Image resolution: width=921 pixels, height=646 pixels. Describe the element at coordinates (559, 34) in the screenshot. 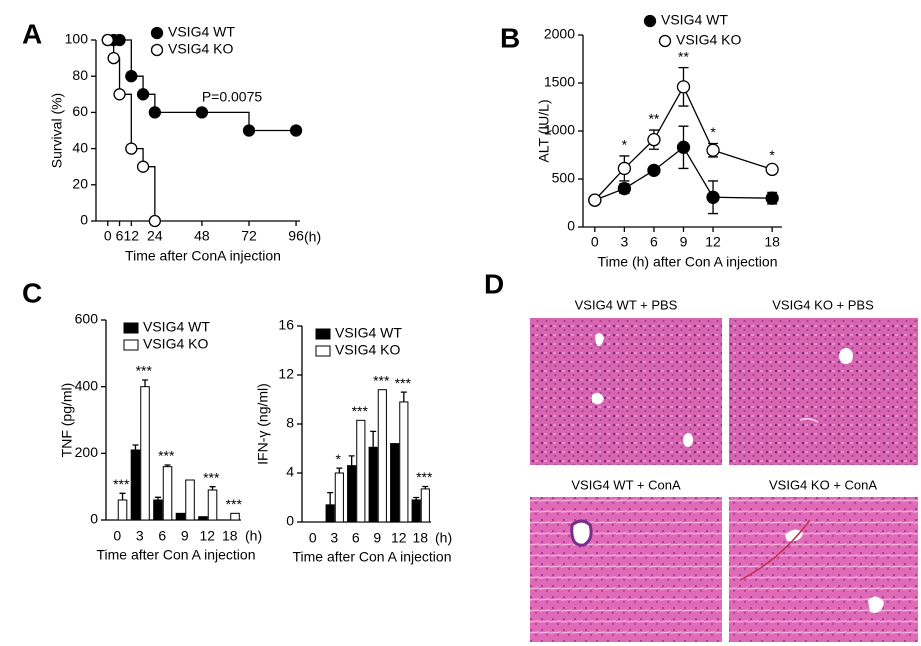

I see `y-tick-label: 2000` at that location.